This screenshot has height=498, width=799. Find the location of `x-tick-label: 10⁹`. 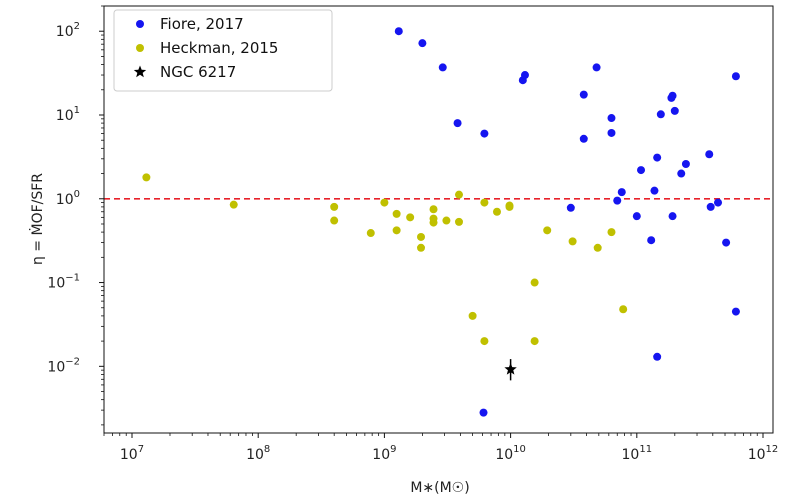

x-tick-label: 10⁹ is located at coordinates (384, 453).